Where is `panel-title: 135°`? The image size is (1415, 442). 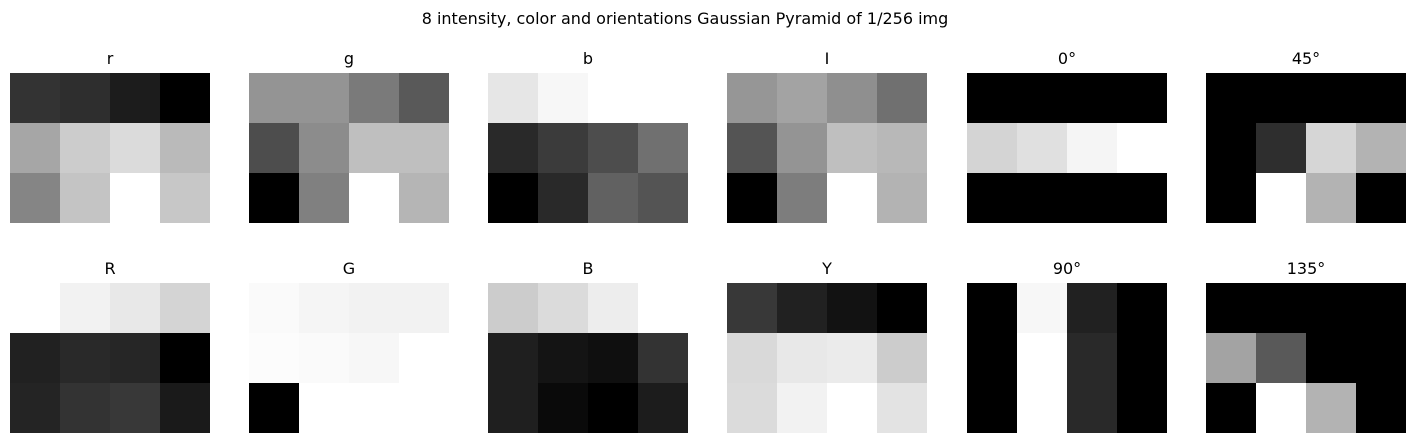
panel-title: 135° is located at coordinates (1306, 268).